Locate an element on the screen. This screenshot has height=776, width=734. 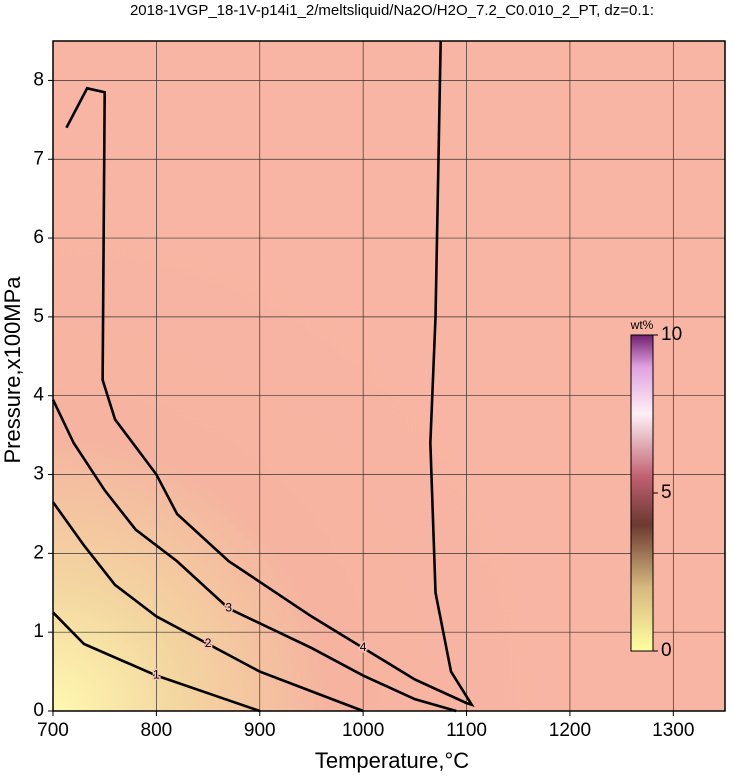
y-tick-label: 6 is located at coordinates (38, 237).